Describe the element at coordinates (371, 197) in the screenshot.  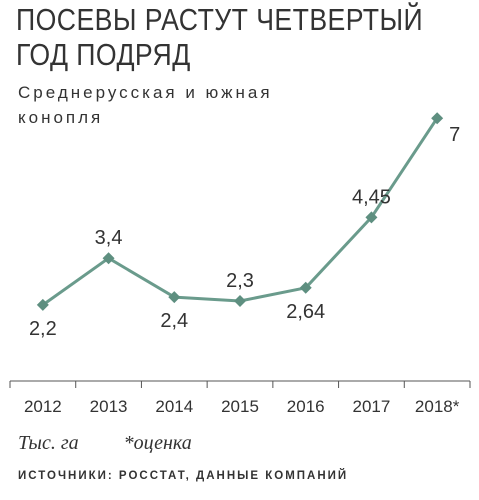
I see `data-label: 4,45` at that location.